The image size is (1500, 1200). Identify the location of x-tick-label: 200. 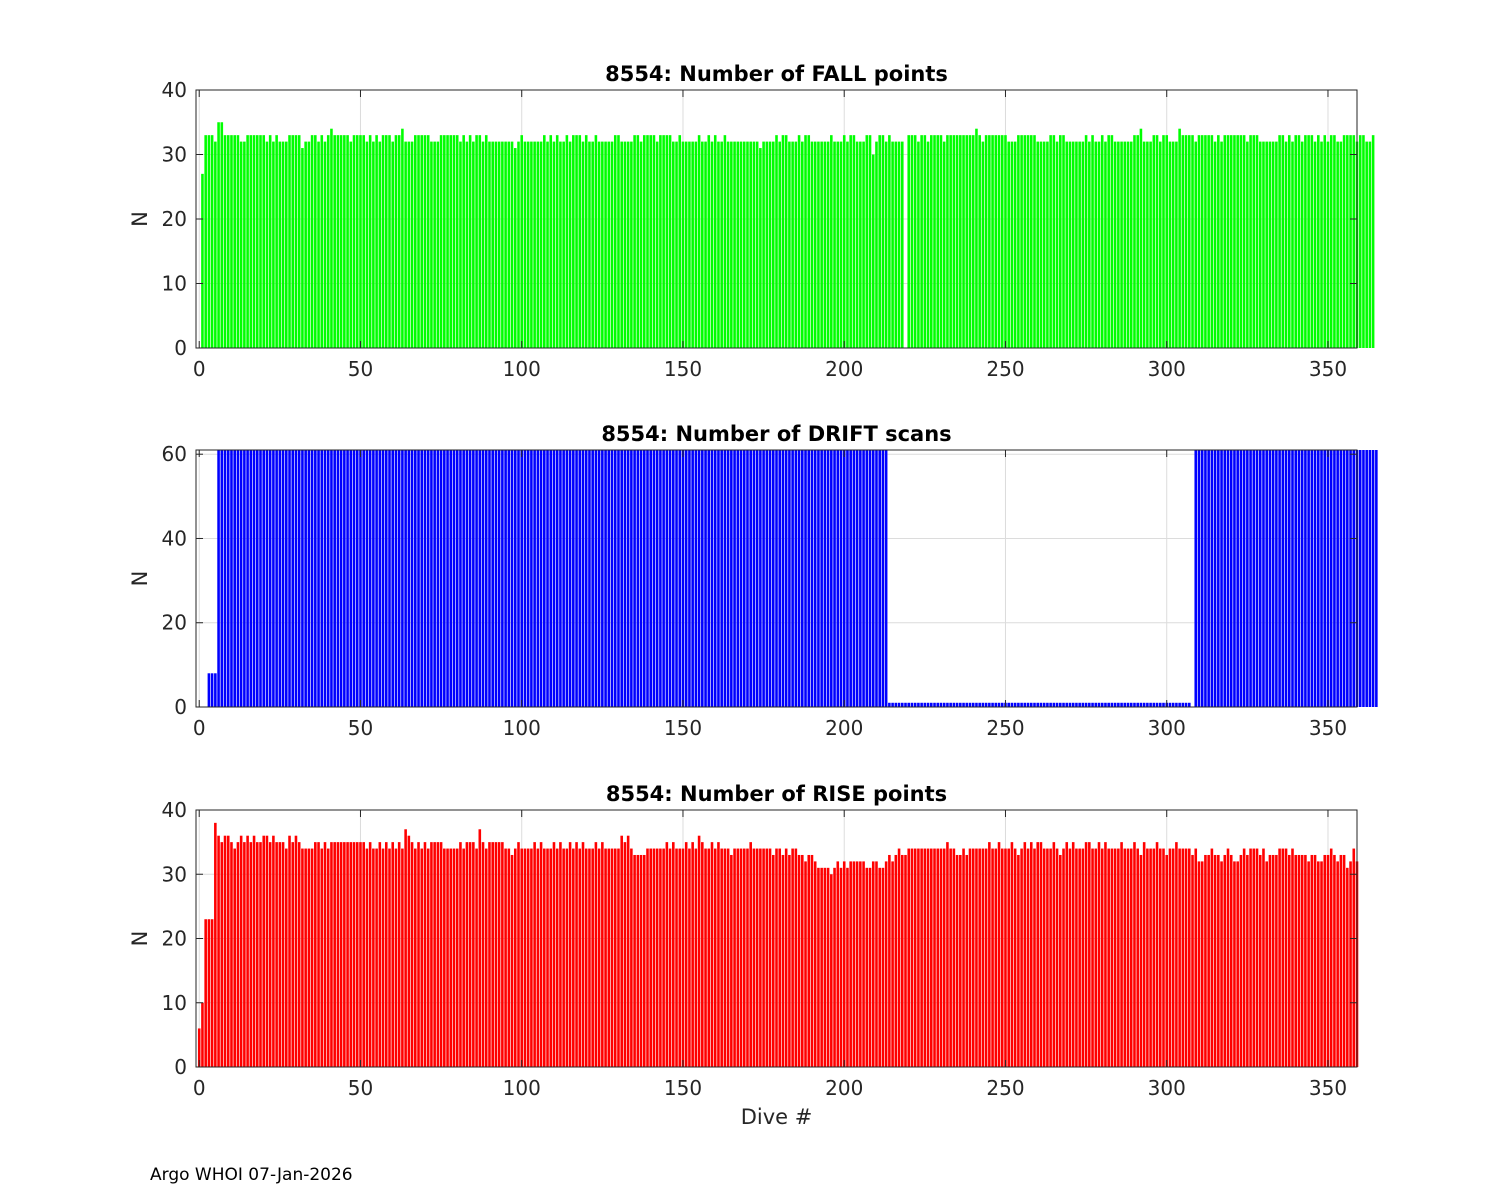
(844, 728).